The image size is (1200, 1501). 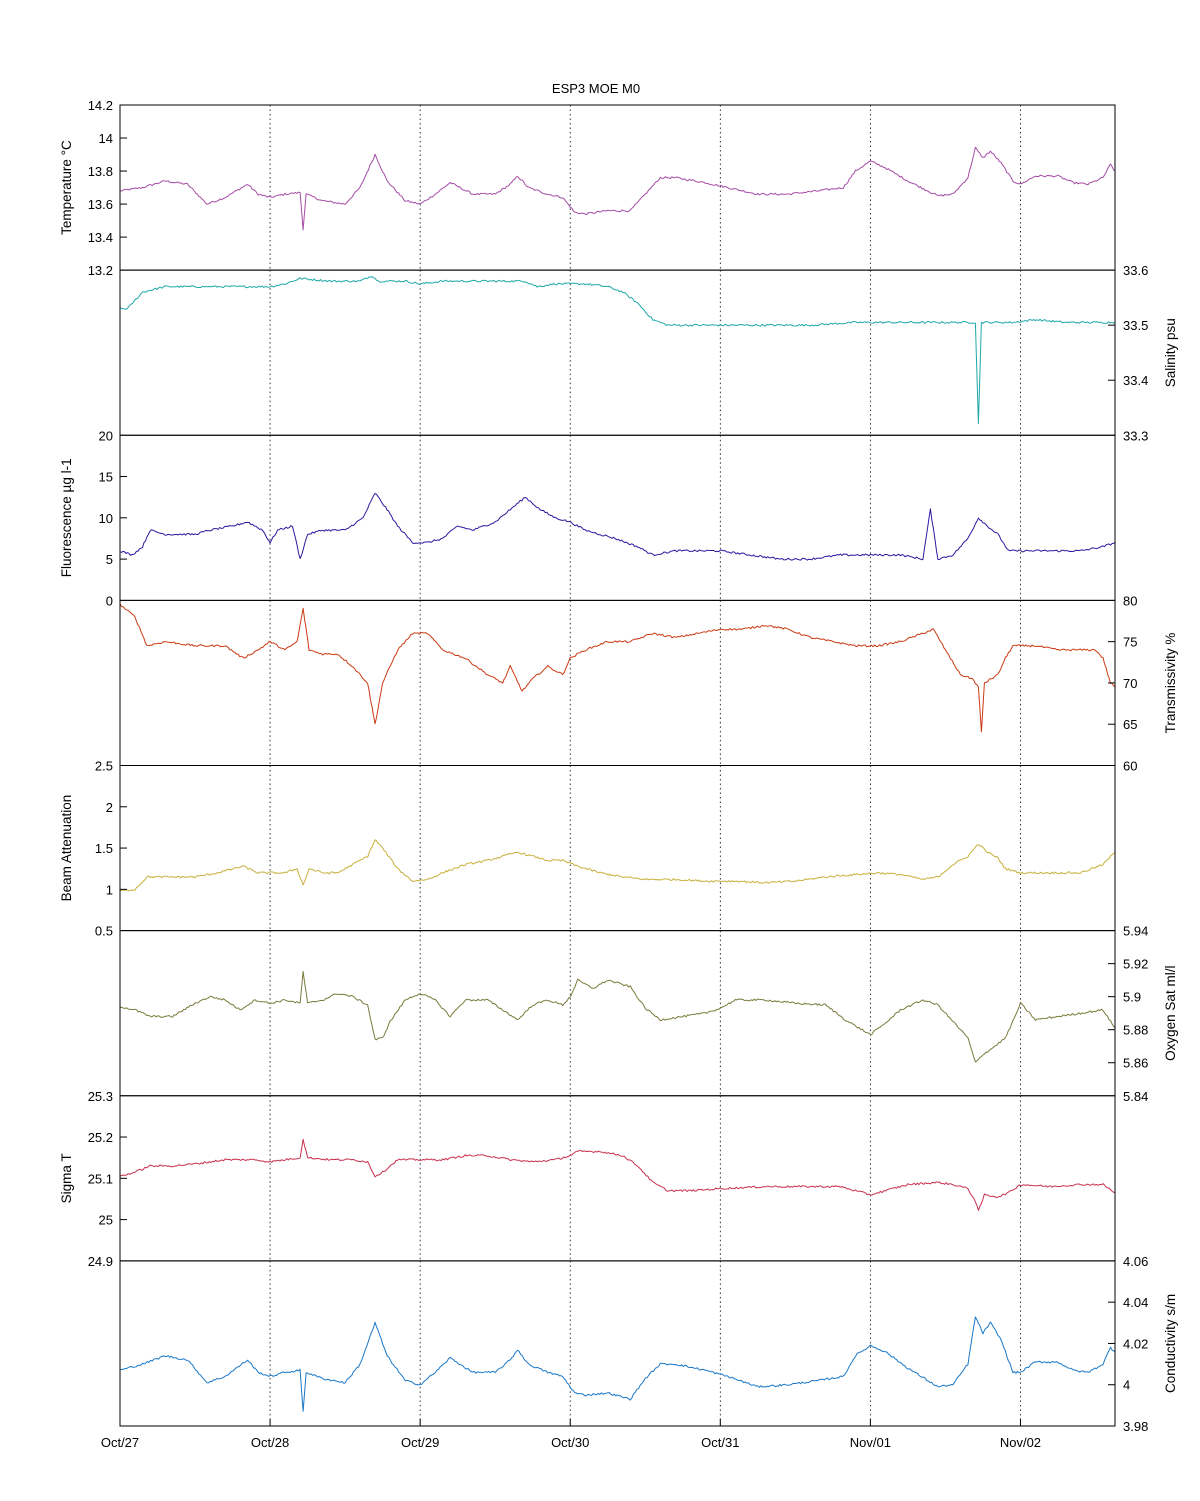 I want to click on y-tick-label: 4.04, so click(x=1135, y=1302).